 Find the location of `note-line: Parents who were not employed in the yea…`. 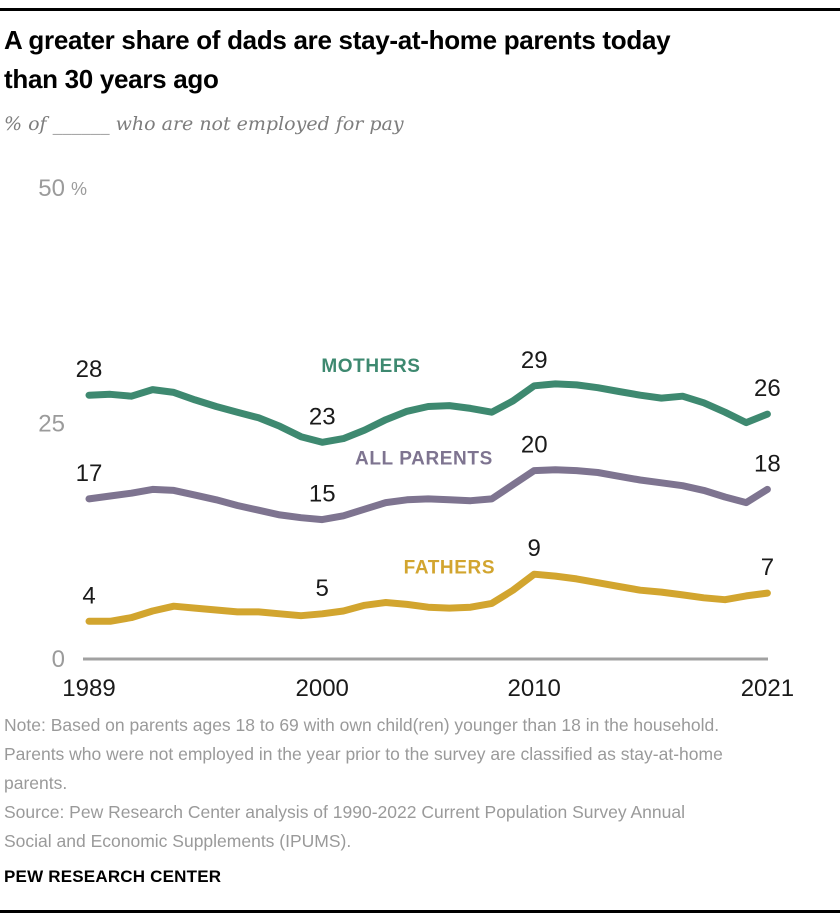

note-line: Parents who were not employed in the yea… is located at coordinates (363, 754).